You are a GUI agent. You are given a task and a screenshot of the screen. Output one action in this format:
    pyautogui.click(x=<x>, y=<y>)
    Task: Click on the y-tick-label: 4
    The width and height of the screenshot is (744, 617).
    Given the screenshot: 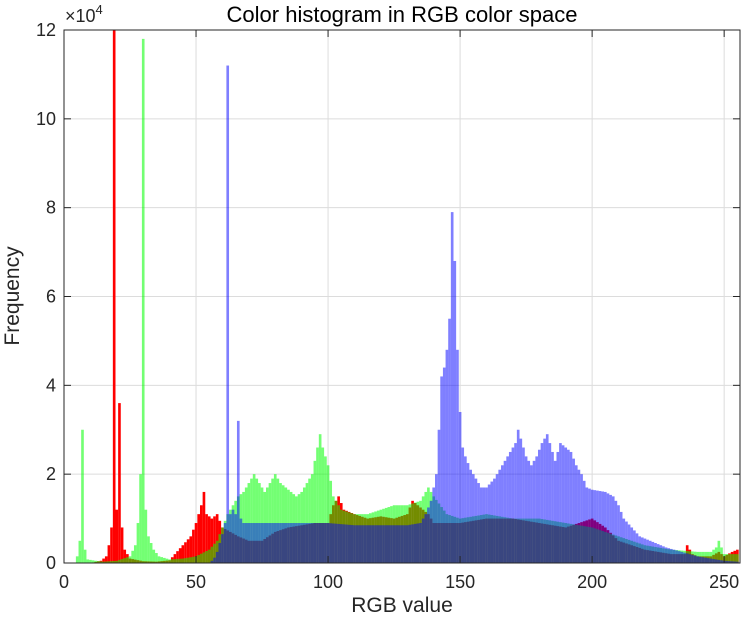 What is the action you would take?
    pyautogui.click(x=51, y=385)
    